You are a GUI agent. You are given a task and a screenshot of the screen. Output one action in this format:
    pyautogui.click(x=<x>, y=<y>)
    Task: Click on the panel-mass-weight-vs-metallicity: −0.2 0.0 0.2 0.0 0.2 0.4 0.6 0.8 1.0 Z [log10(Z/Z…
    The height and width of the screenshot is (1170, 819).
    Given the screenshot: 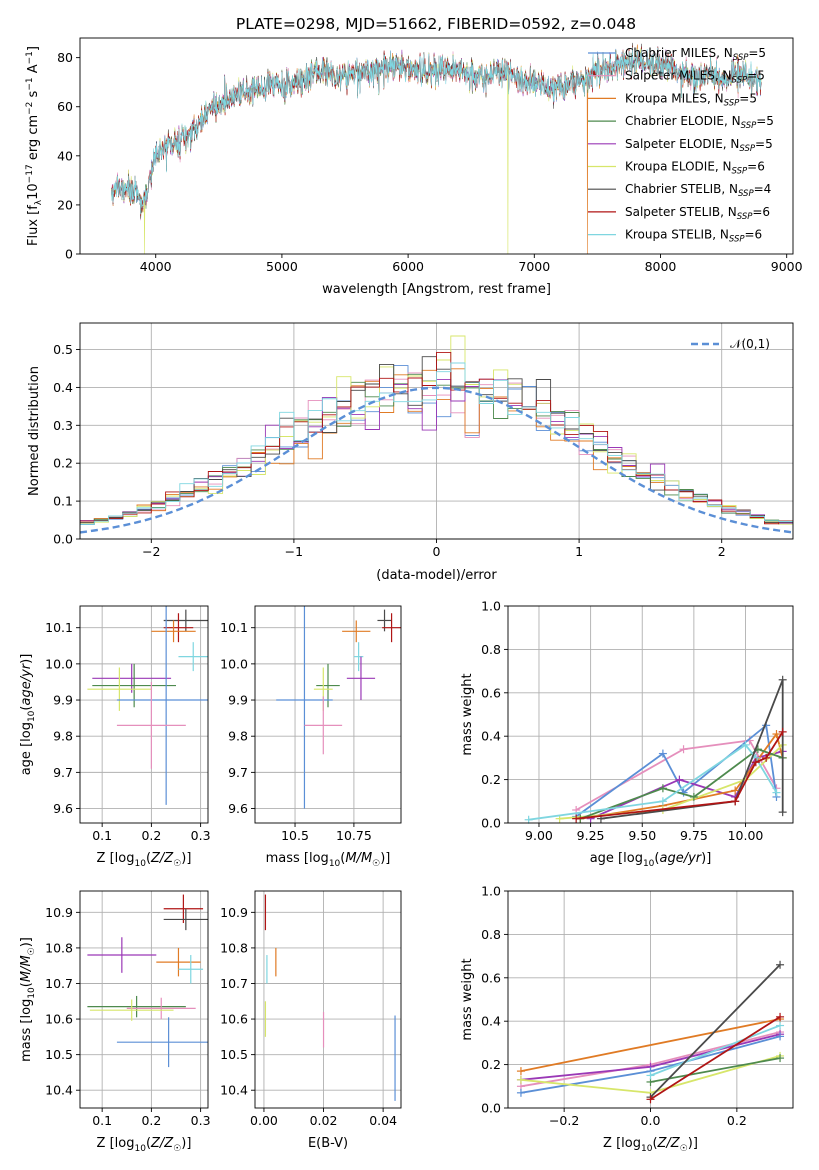 What is the action you would take?
    pyautogui.click(x=627, y=1019)
    